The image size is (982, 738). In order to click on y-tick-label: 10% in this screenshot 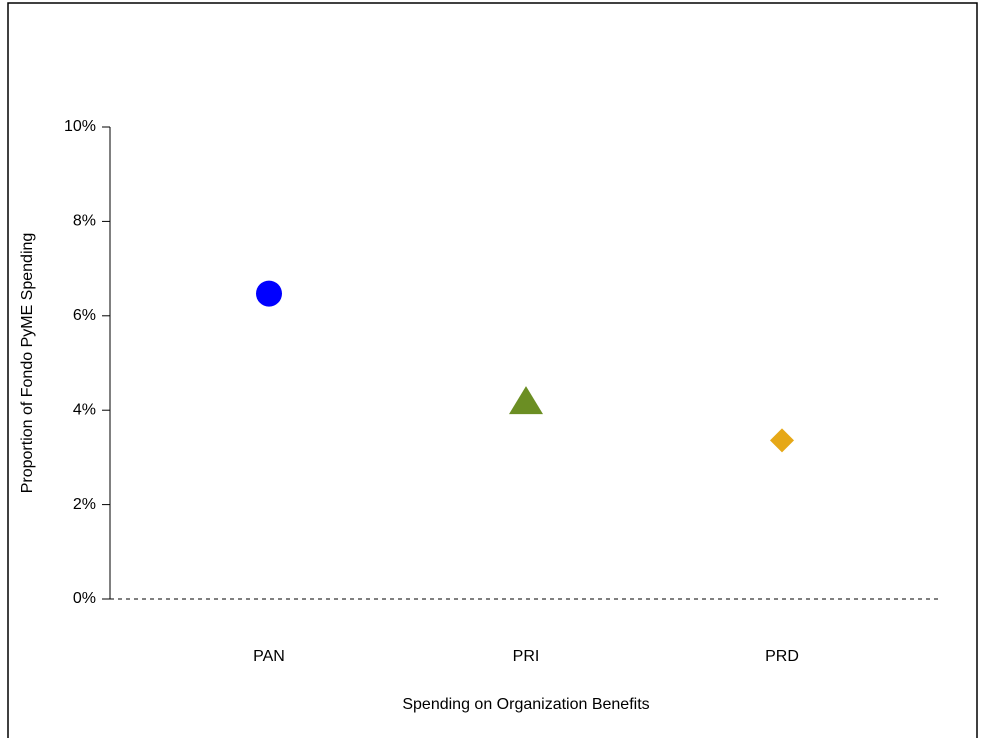, I will do `click(80, 126)`.